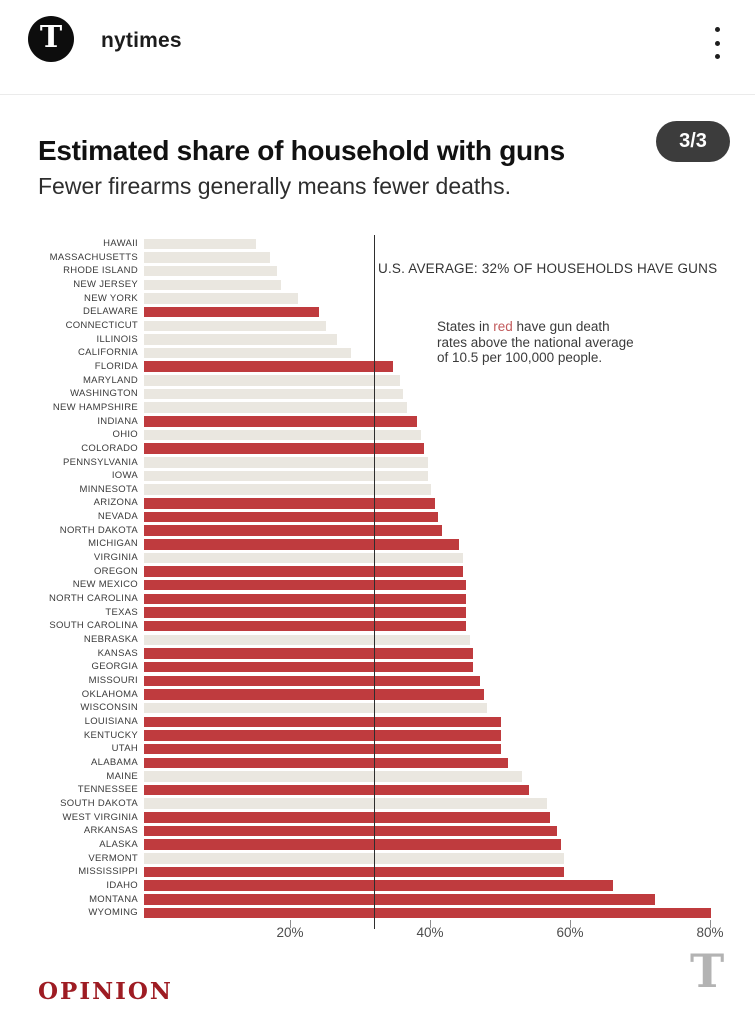 The height and width of the screenshot is (1024, 755). Describe the element at coordinates (113, 680) in the screenshot. I see `state-label: MISSOURI` at that location.